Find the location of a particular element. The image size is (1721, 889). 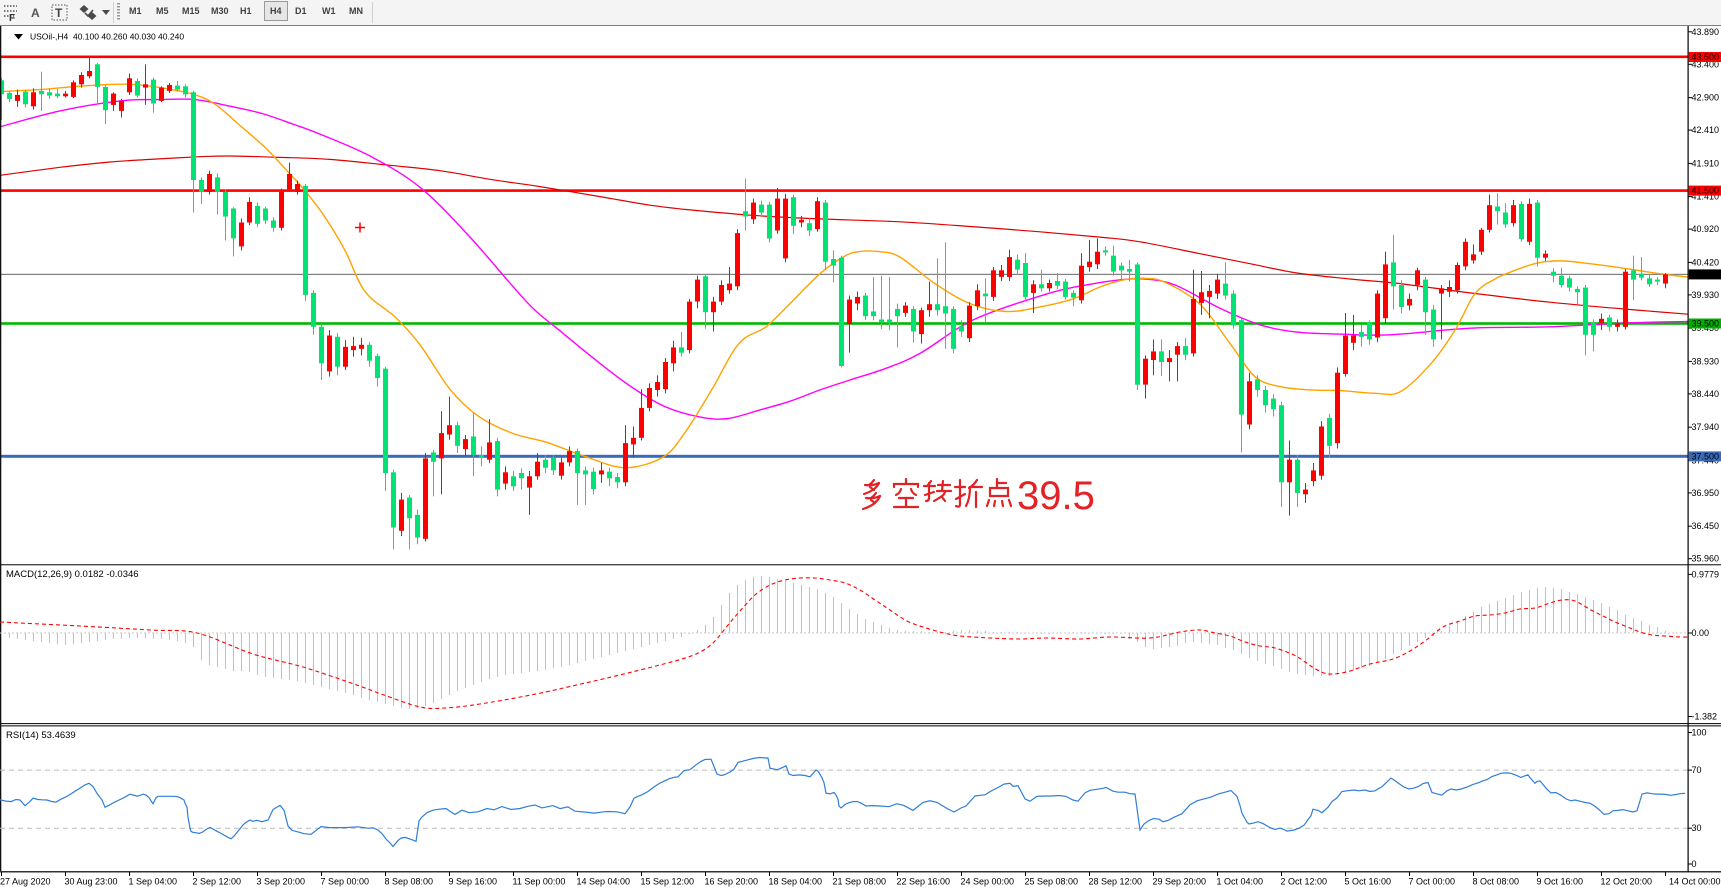

svg-text: 37.940 is located at coordinates (1706, 427).